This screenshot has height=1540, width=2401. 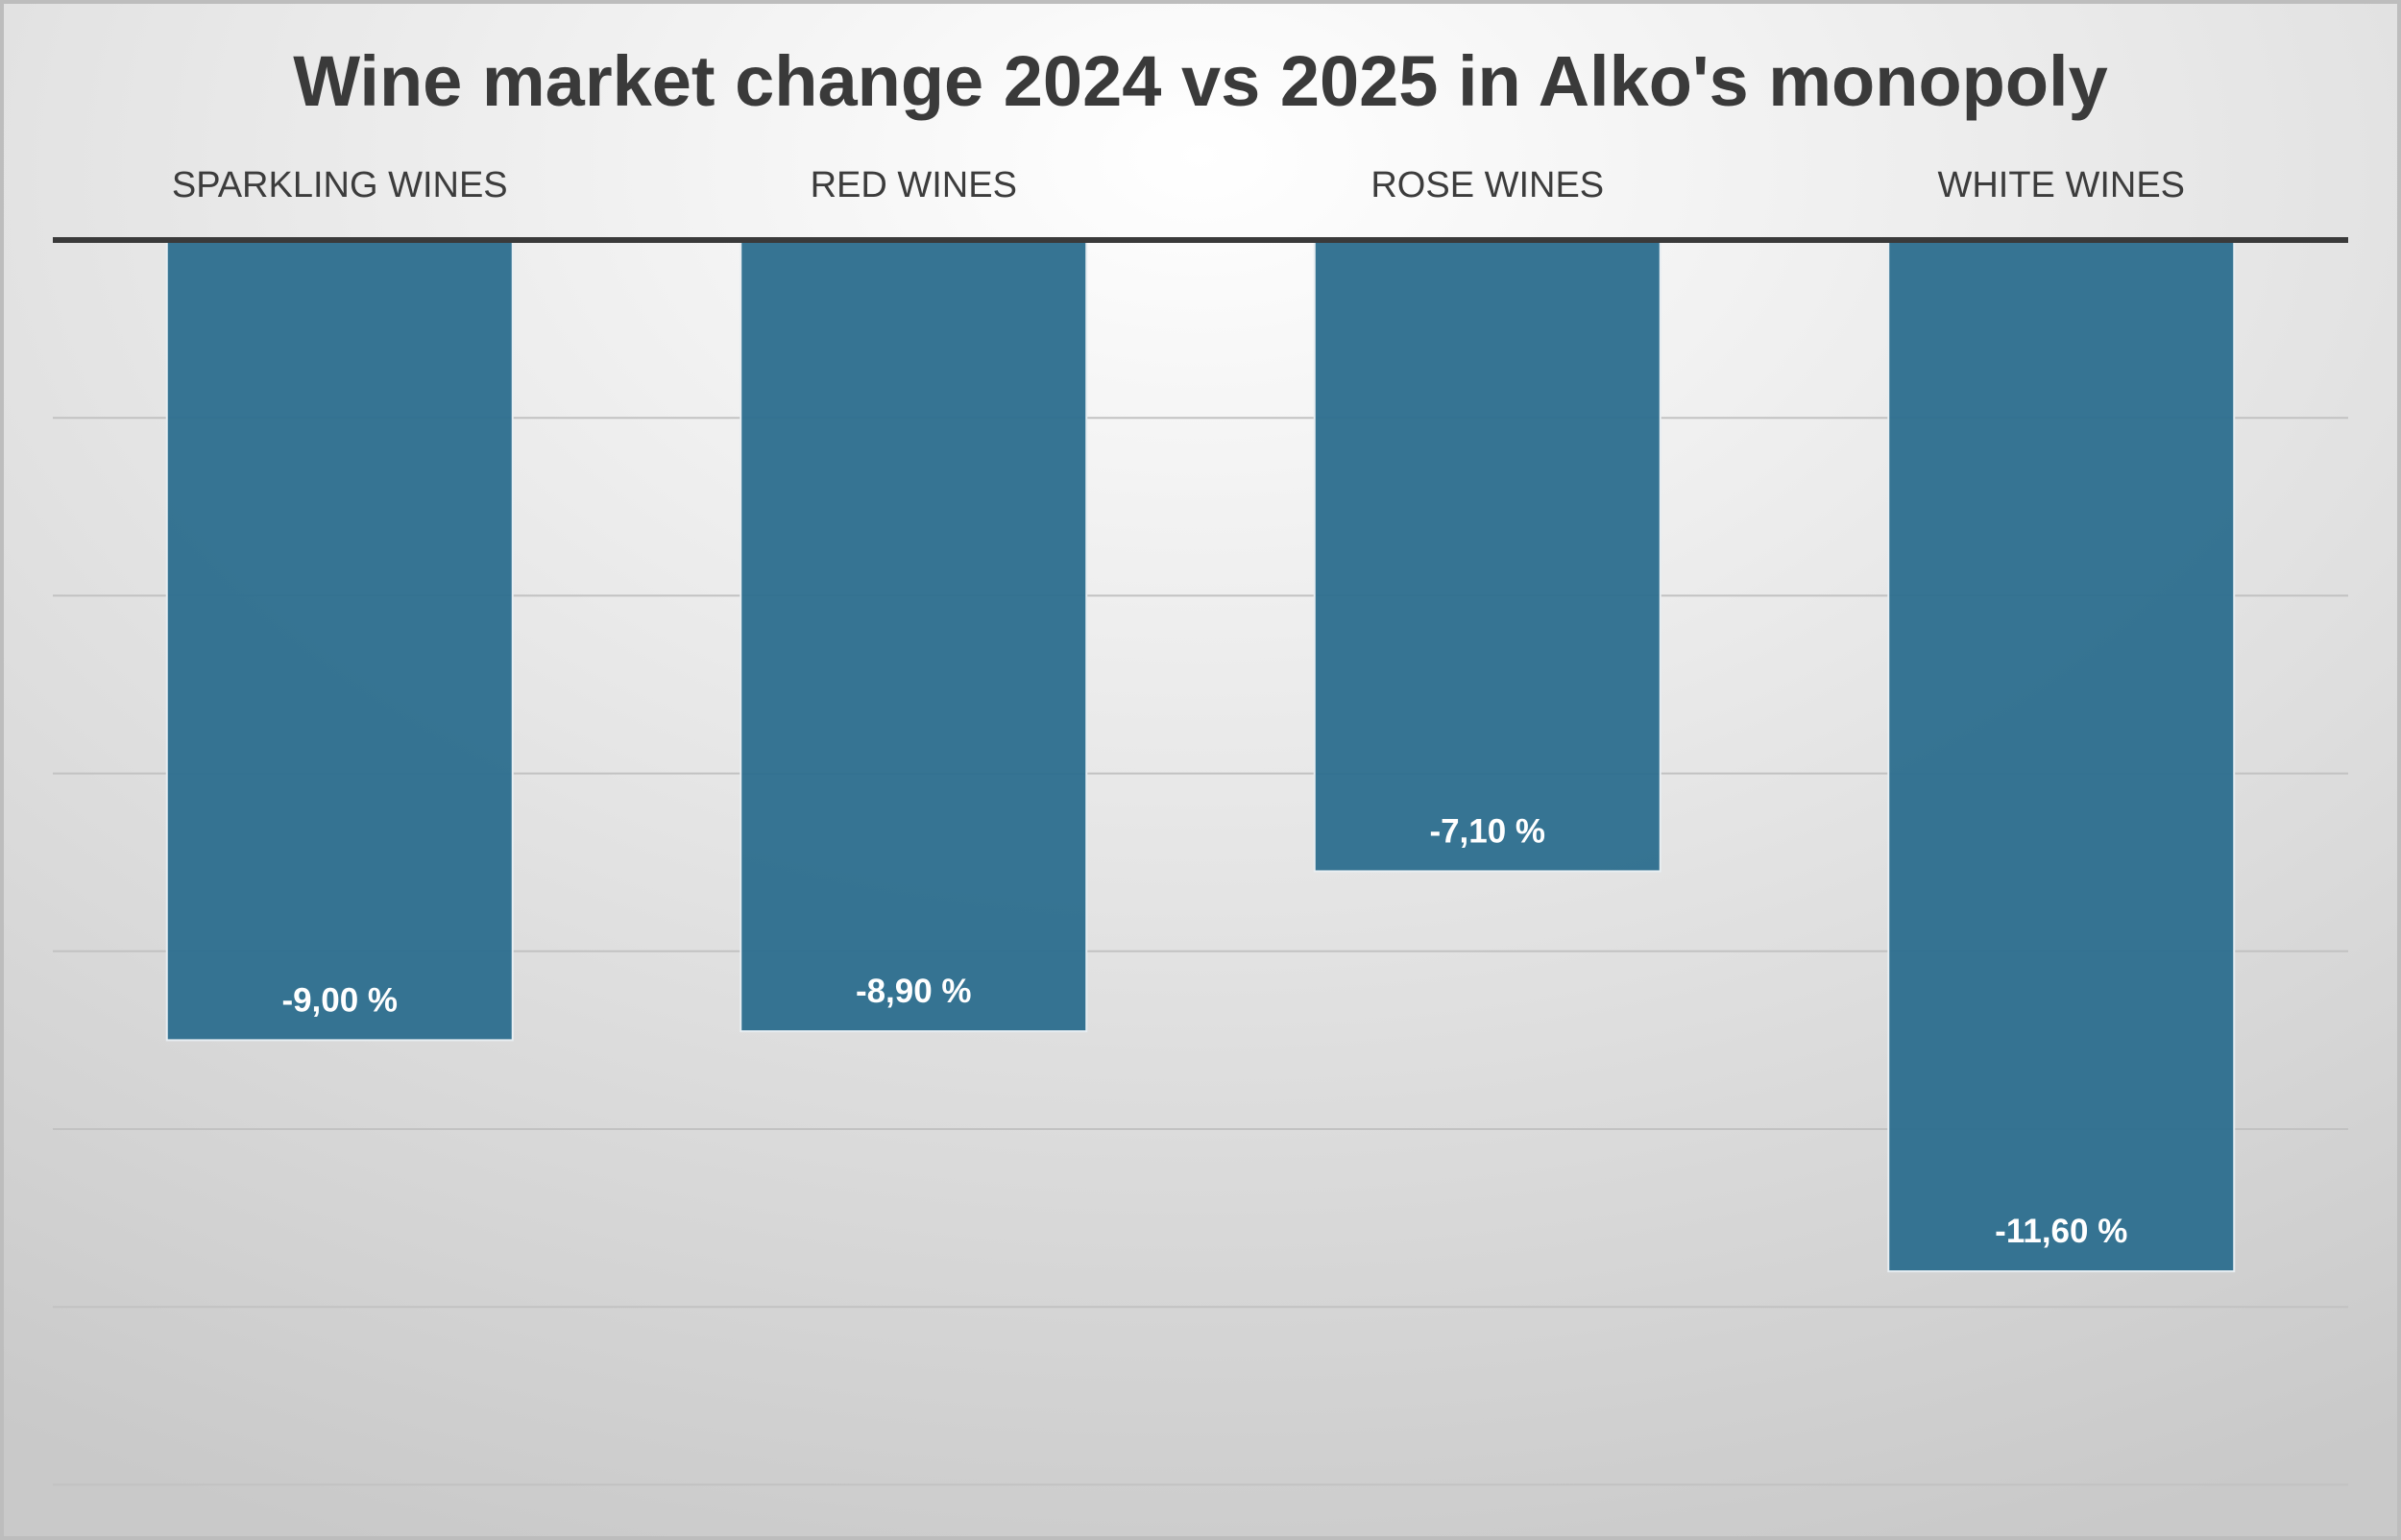 What do you see at coordinates (340, 1000) in the screenshot?
I see `data-label: -9,00 %` at bounding box center [340, 1000].